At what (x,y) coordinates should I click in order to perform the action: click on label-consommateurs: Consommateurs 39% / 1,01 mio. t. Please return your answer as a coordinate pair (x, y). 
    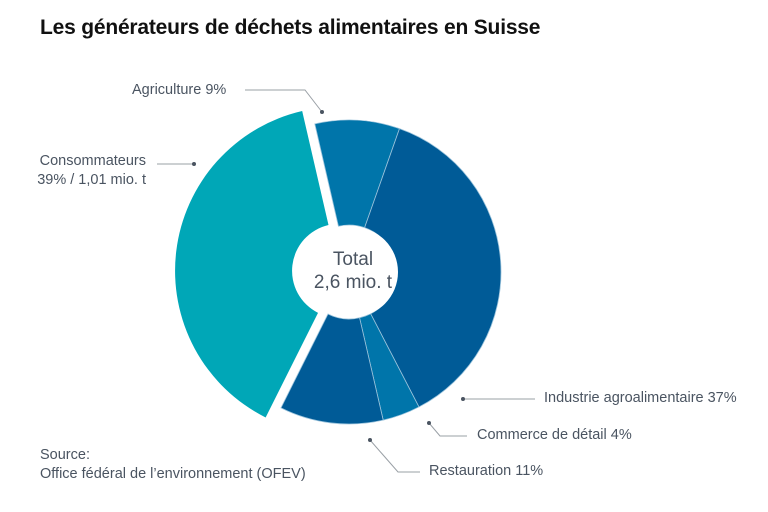
    Looking at the image, I should click on (88, 171).